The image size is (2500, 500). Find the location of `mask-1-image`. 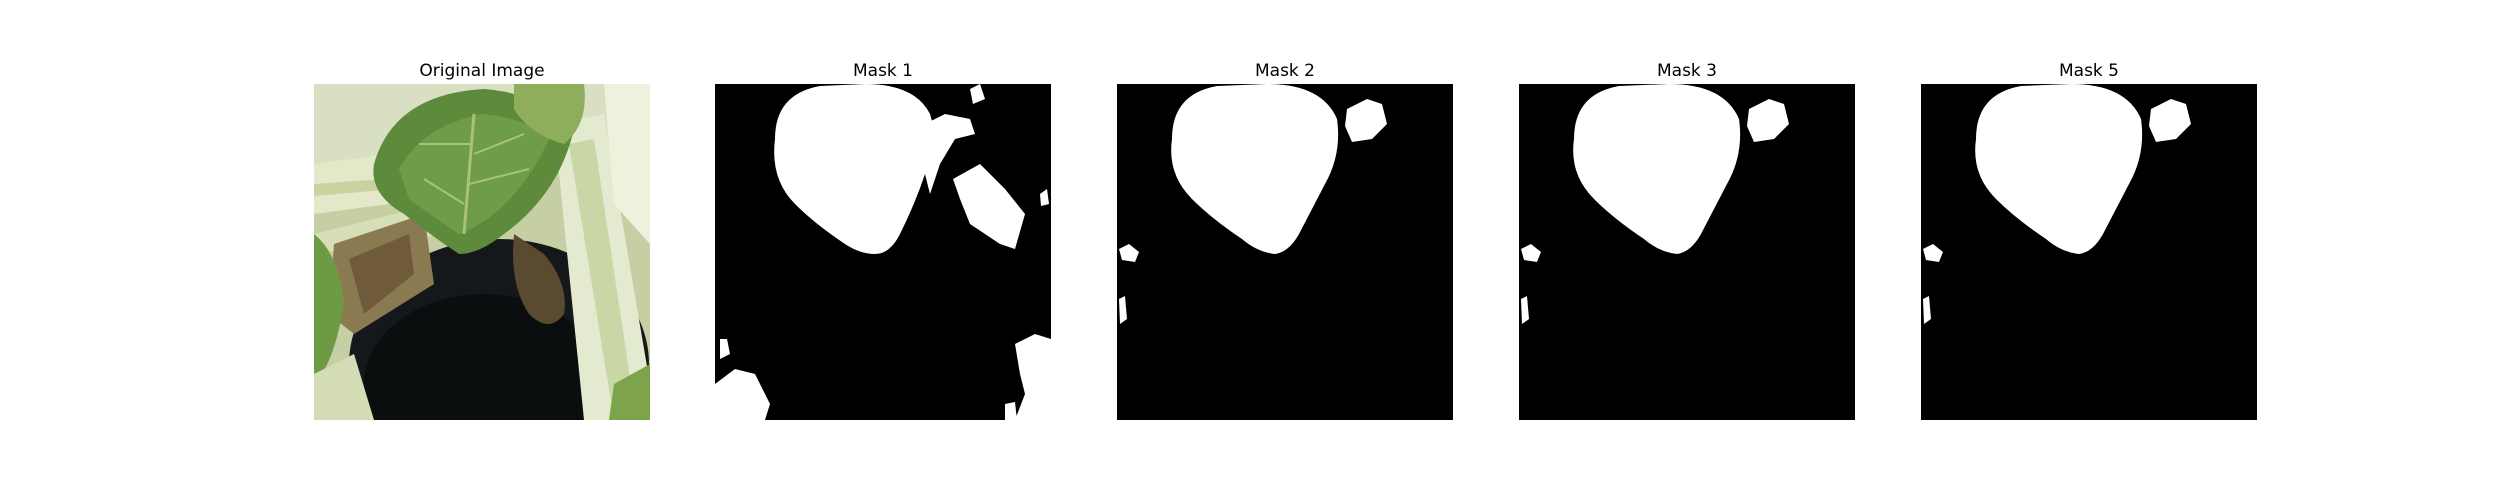

mask-1-image is located at coordinates (883, 252).